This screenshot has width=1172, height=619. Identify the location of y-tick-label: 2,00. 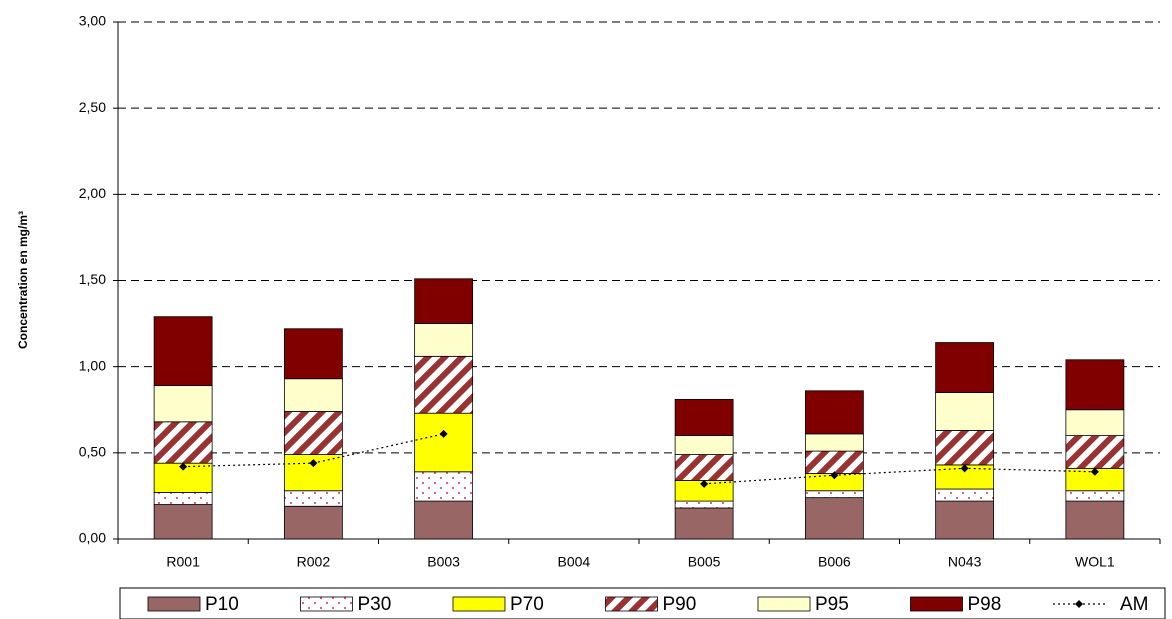
(92, 193).